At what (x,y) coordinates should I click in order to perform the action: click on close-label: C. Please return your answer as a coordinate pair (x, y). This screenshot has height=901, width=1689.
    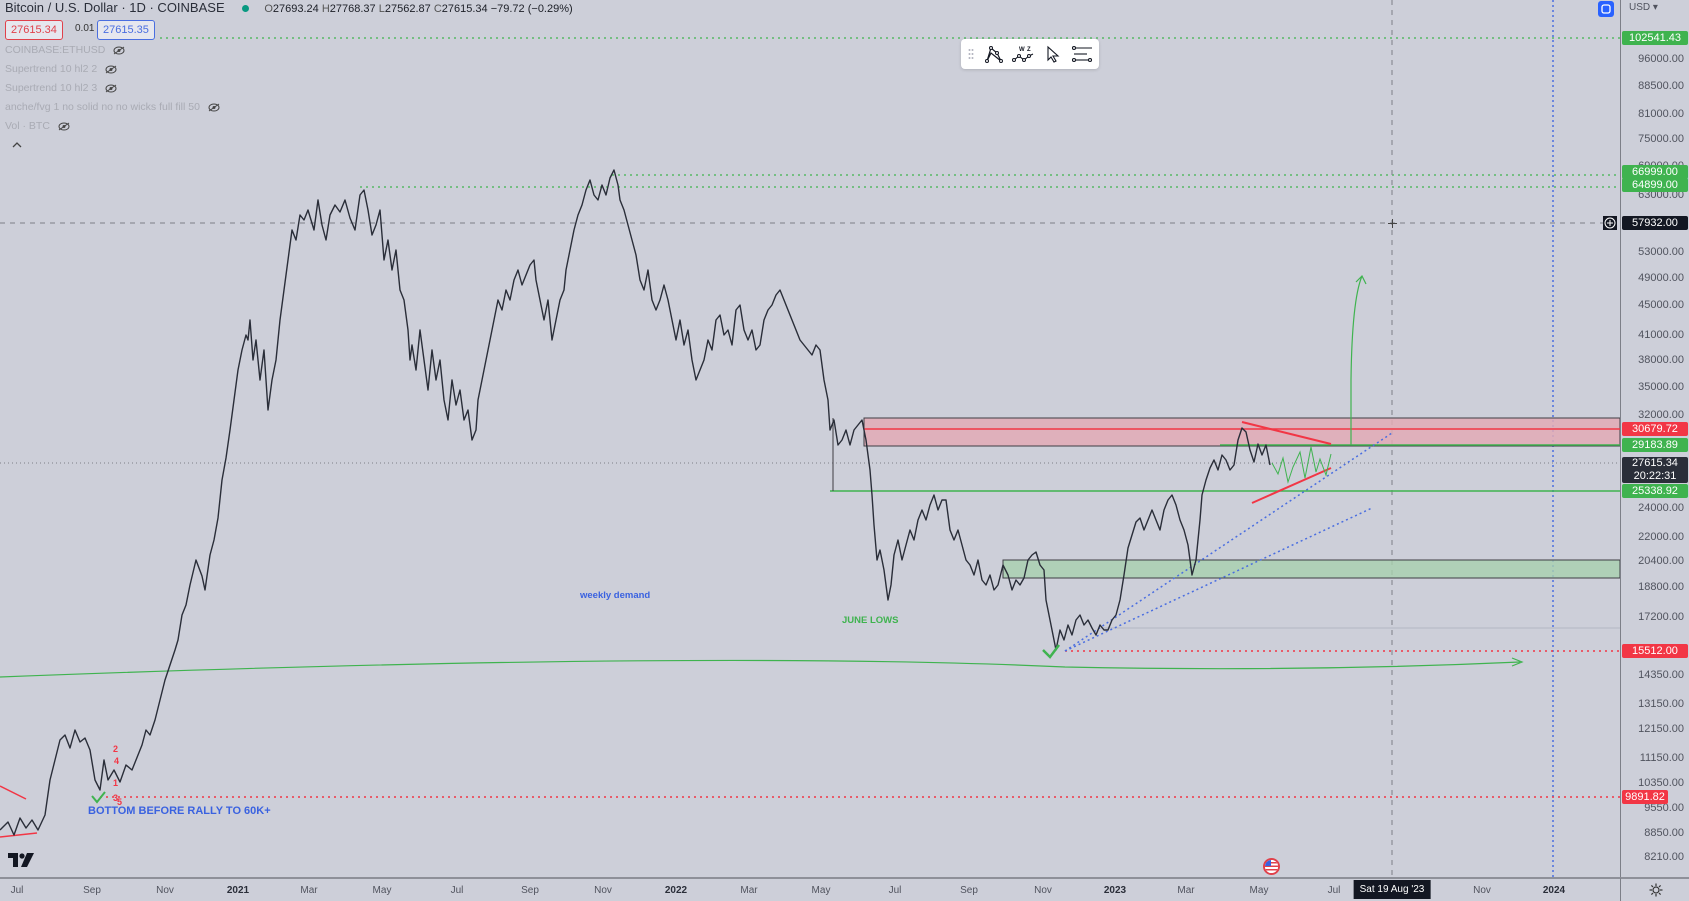
    Looking at the image, I should click on (437, 9).